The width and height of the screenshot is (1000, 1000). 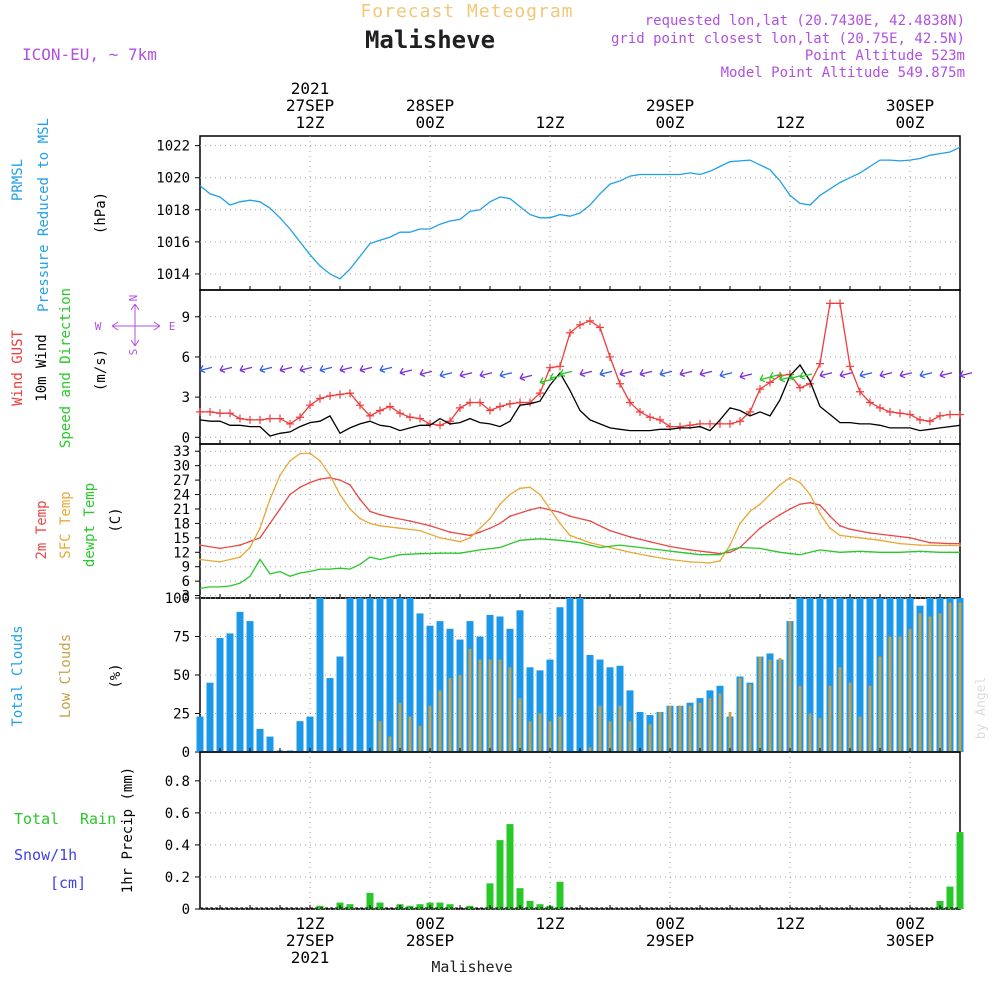 I want to click on wind-ytick-label: 9, so click(x=186, y=318).